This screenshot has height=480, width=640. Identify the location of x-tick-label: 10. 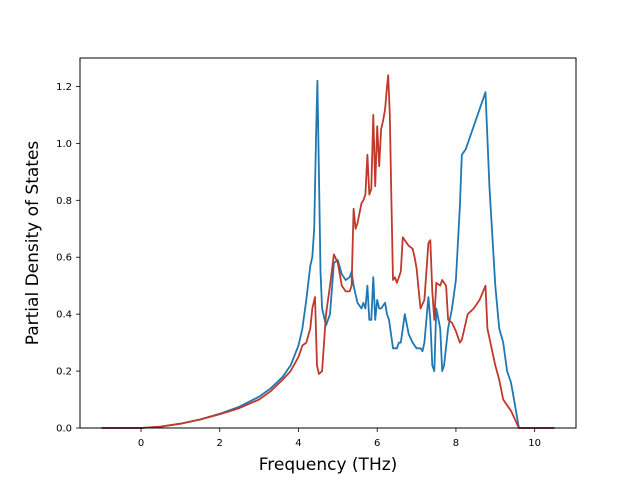
(534, 443).